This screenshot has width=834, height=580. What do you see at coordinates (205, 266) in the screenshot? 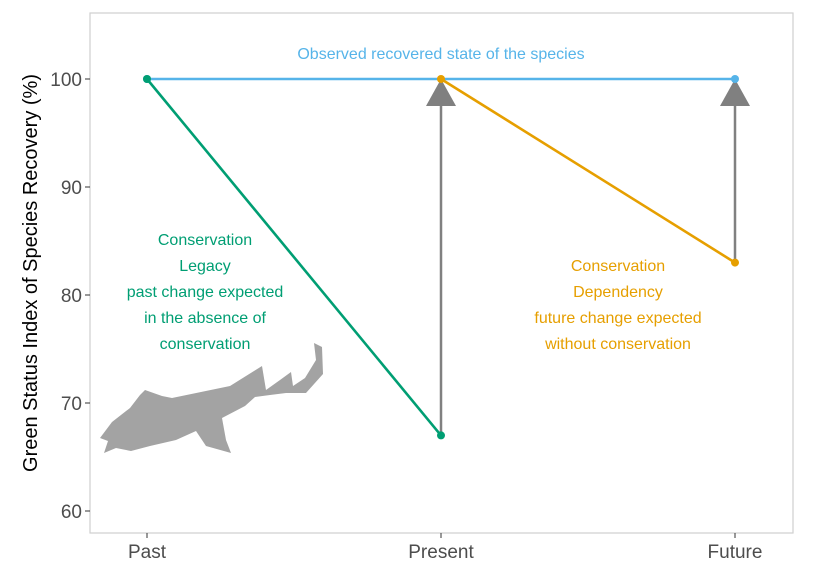
I see `annotation-text: Legacy` at bounding box center [205, 266].